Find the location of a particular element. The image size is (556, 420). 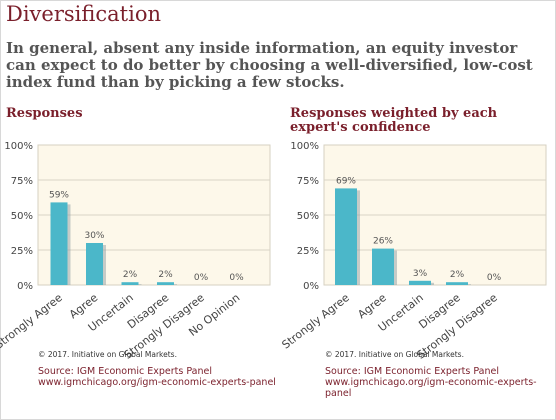

left-y-tick-label: 100% is located at coordinates (18, 146).